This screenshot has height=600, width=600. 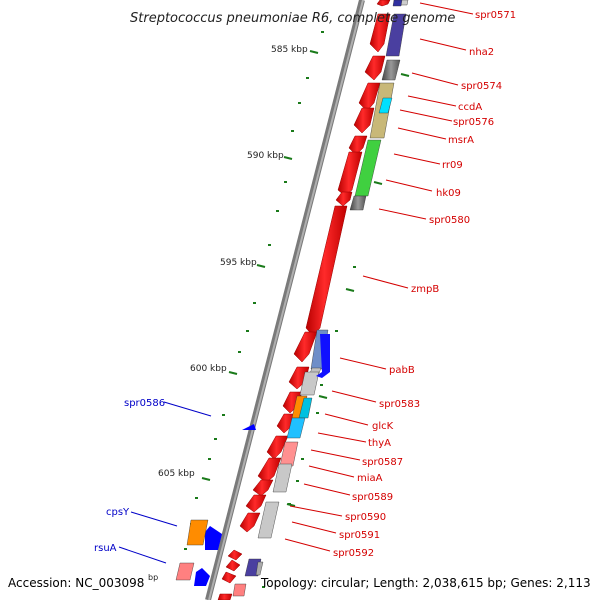 What do you see at coordinates (461, 140) in the screenshot?
I see `gene-label: msrA` at bounding box center [461, 140].